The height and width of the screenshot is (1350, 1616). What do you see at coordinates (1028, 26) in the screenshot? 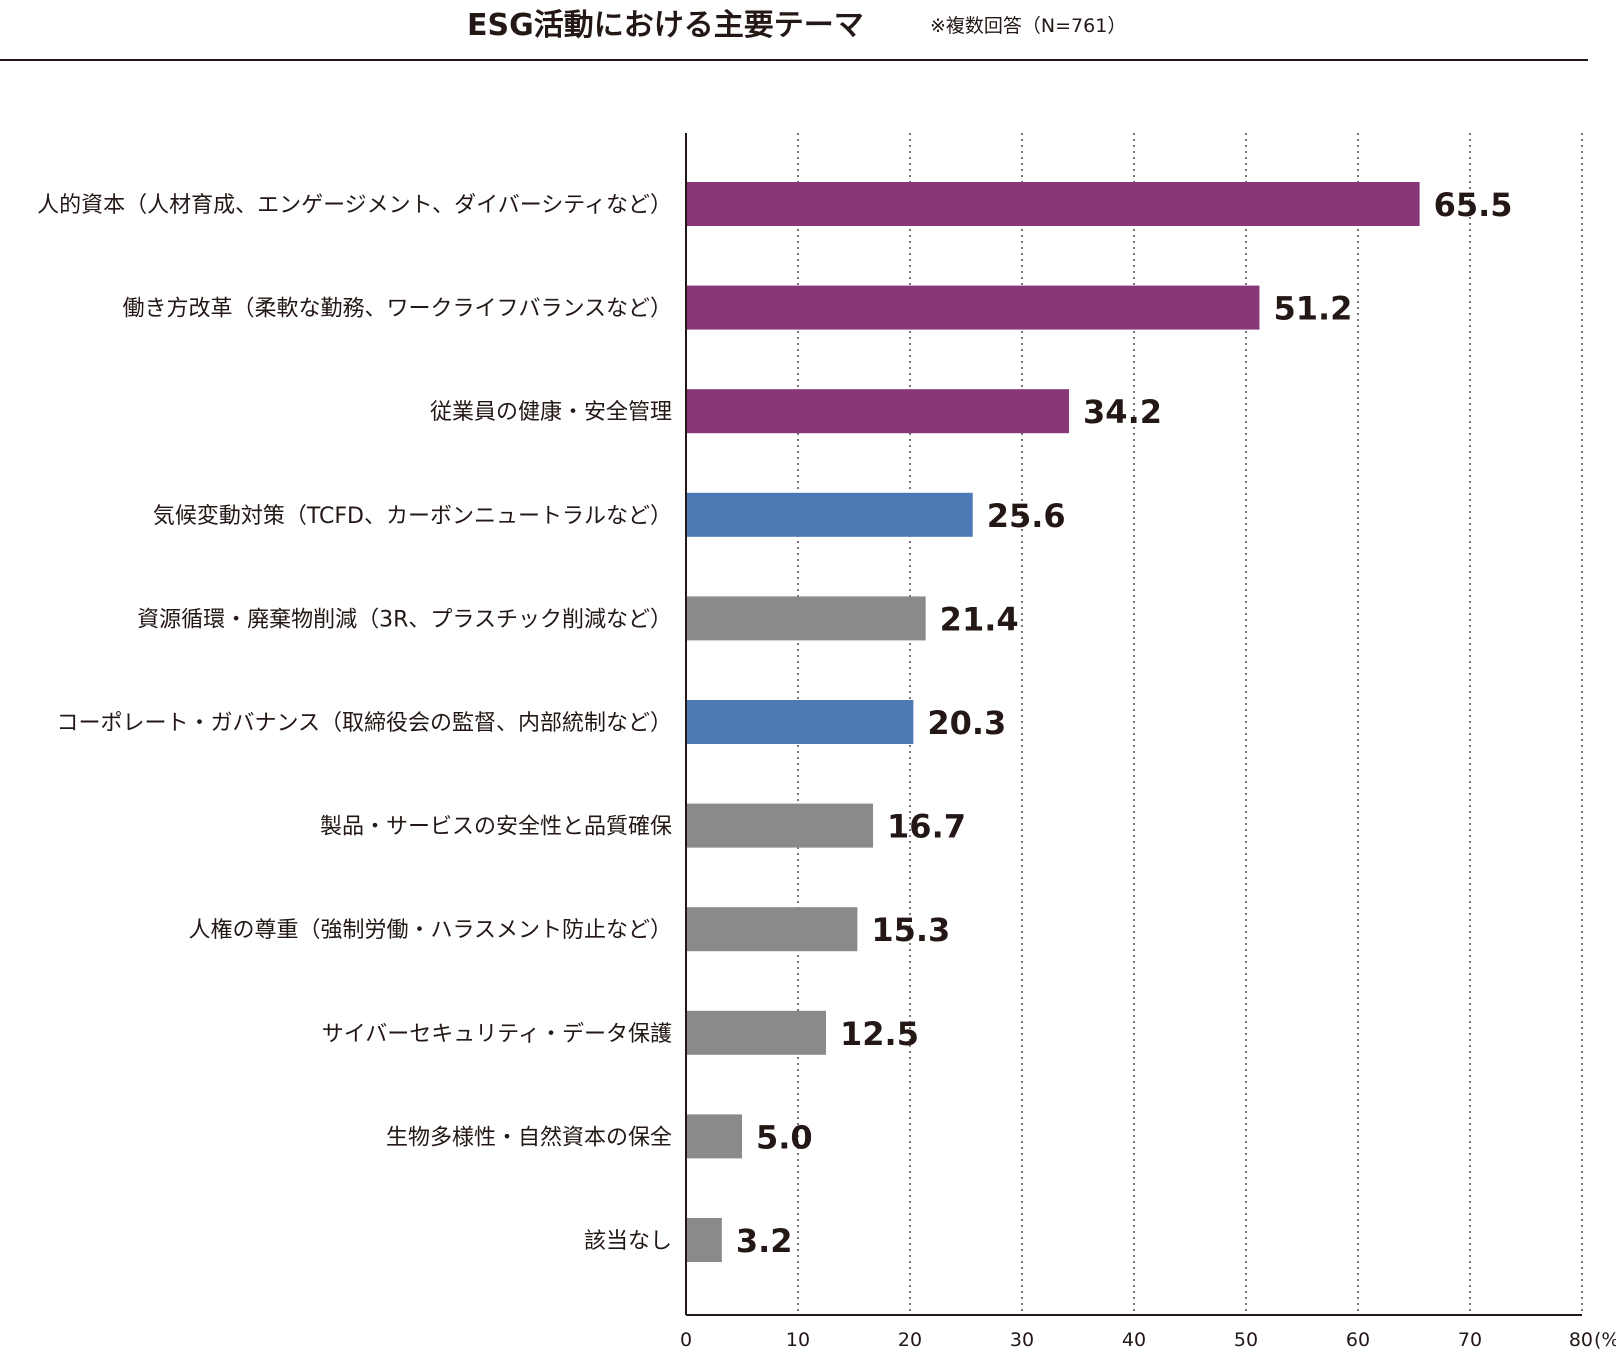
I see `chart-note: ※複数回答（N=761）` at bounding box center [1028, 26].